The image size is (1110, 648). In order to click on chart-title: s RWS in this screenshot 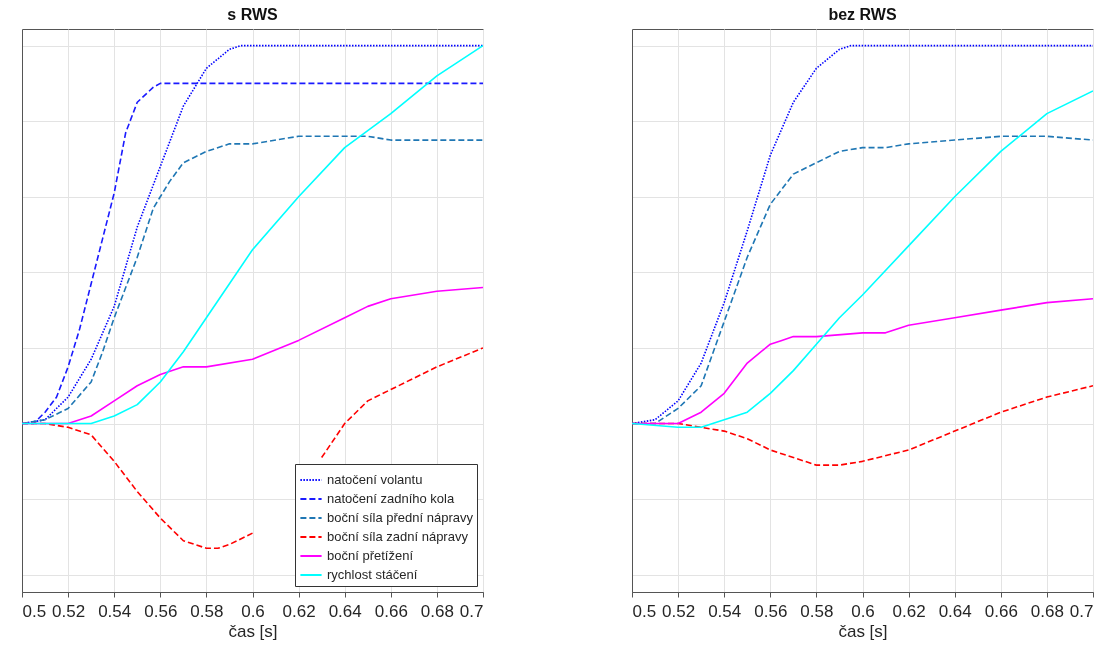, I will do `click(253, 14)`.